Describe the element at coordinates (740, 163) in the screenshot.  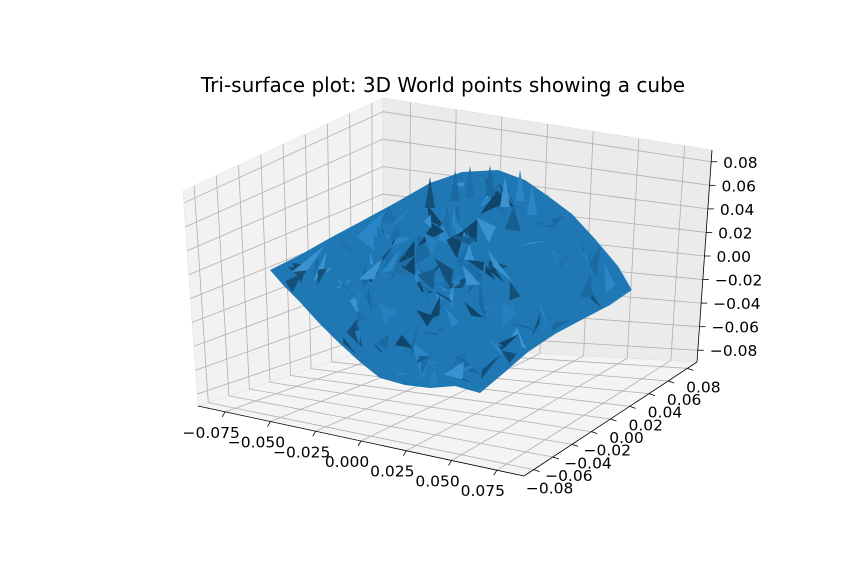
I see `z-tick-label: 0.08` at that location.